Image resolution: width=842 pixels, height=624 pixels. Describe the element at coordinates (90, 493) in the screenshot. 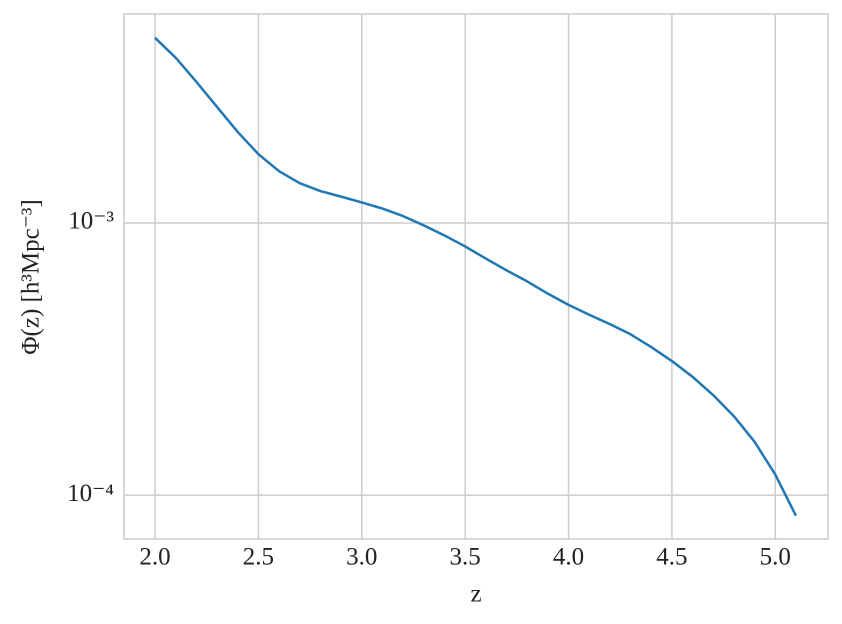

I see `y-tick-label: 10⁻⁴` at that location.